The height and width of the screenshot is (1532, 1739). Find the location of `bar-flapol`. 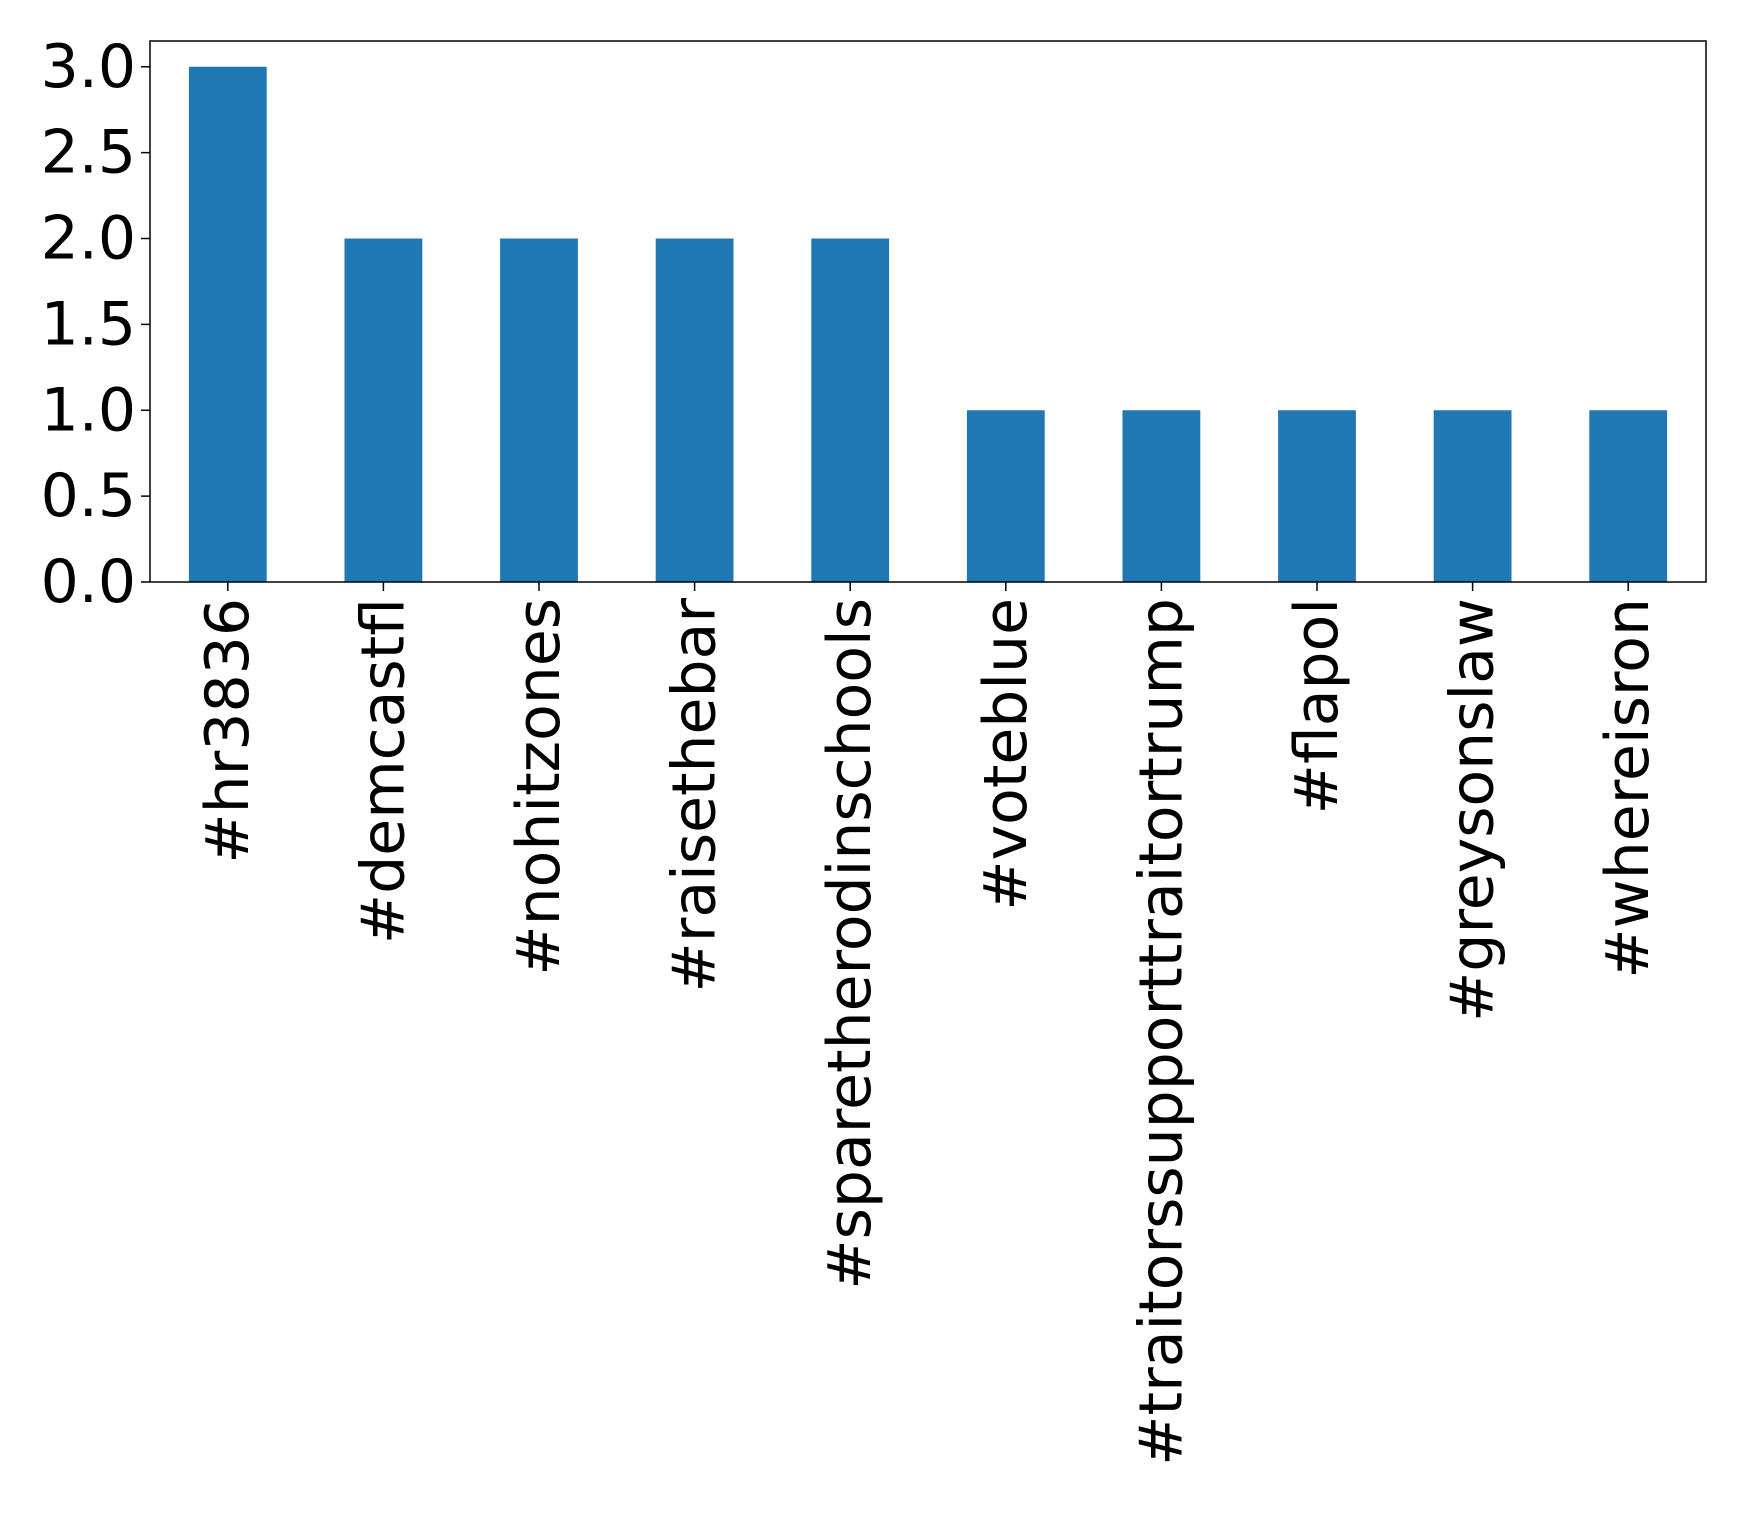

bar-flapol is located at coordinates (1317, 496).